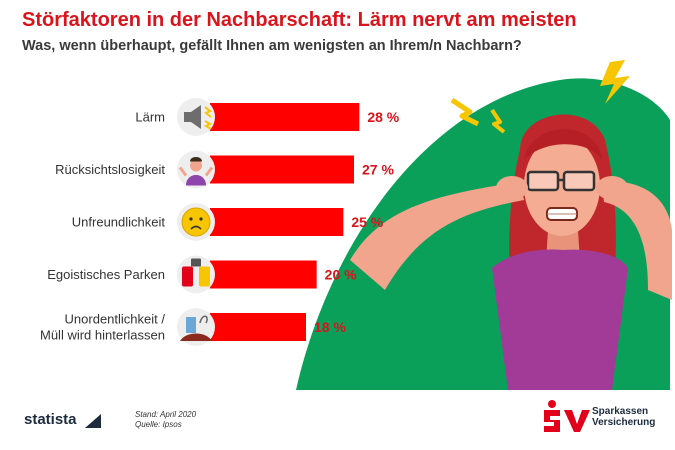  Describe the element at coordinates (196, 117) in the screenshot. I see `speaker-icon` at that location.